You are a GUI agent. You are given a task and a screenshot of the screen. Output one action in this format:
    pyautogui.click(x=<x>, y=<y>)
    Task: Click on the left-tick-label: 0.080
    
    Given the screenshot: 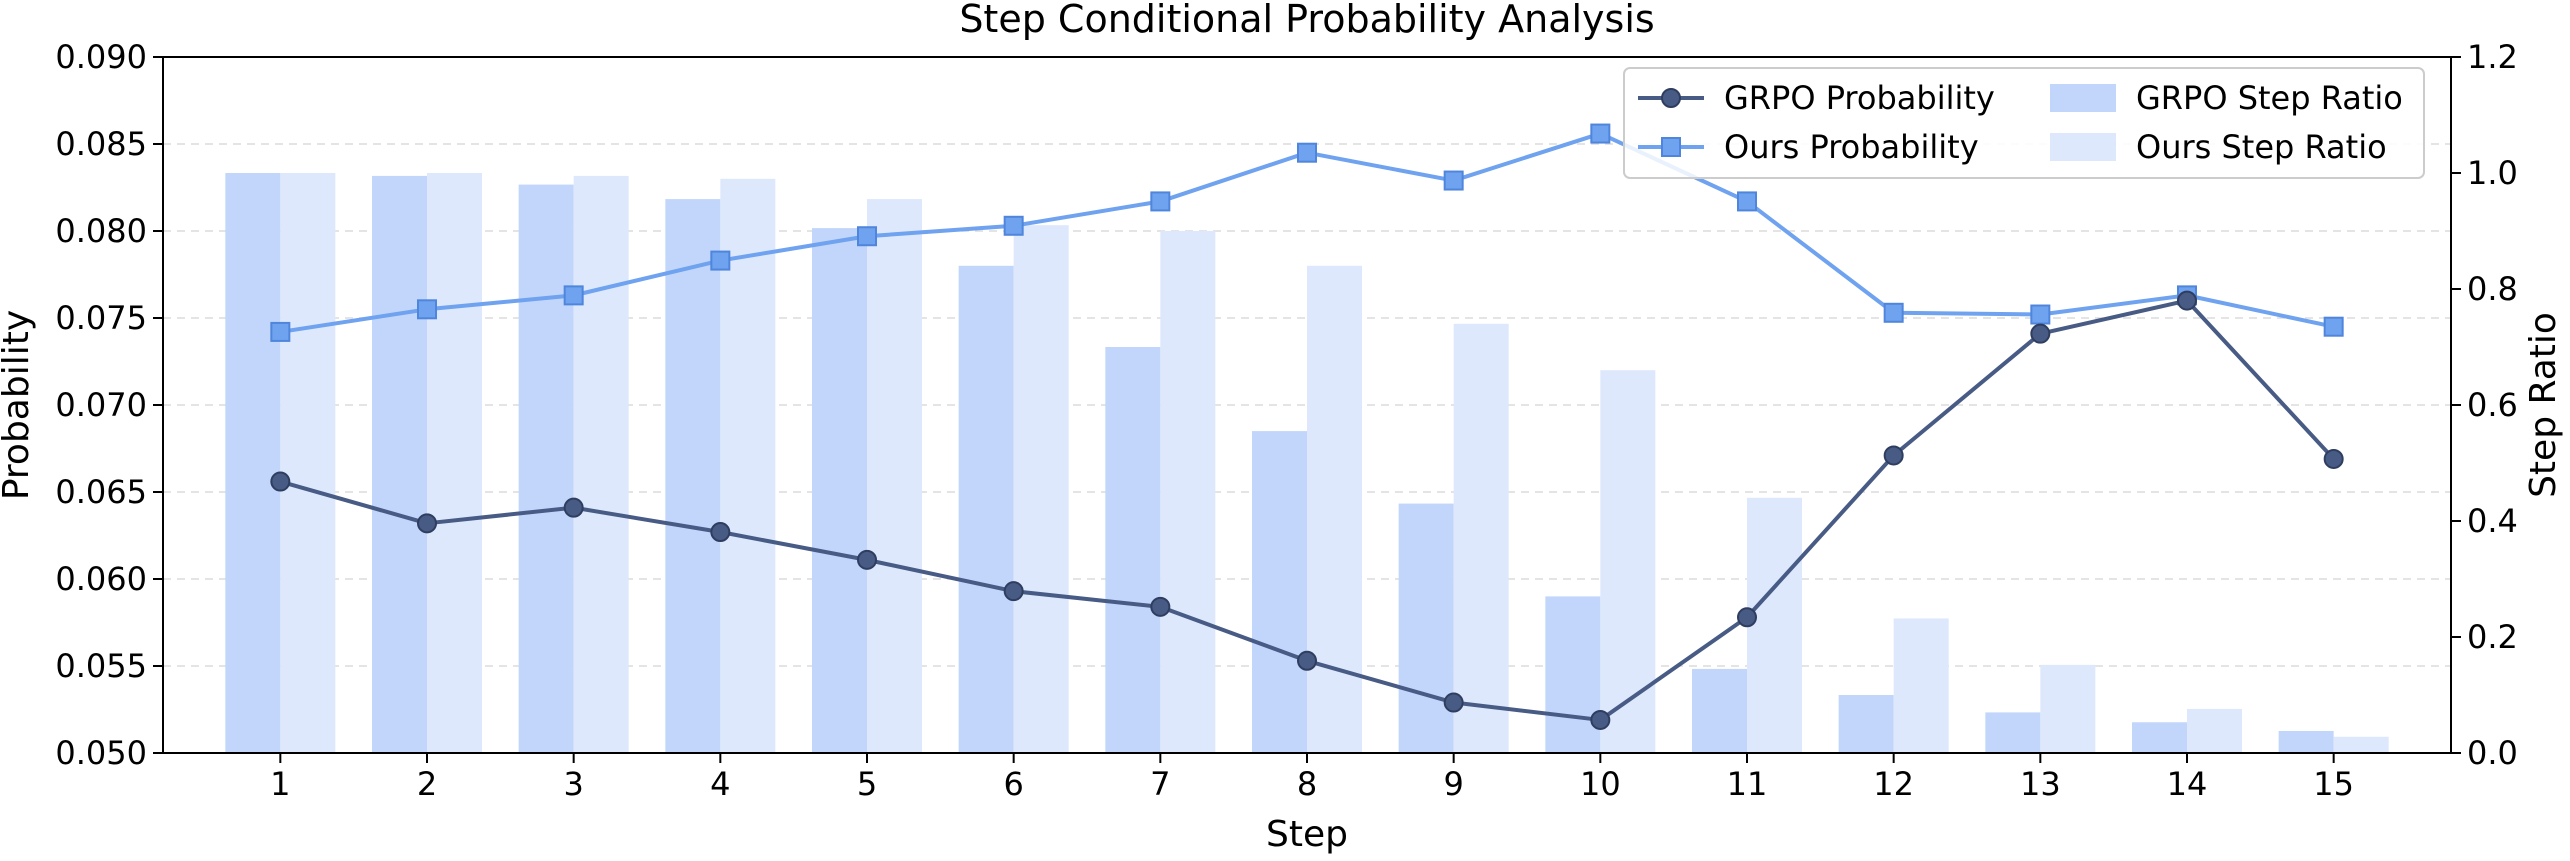 What is the action you would take?
    pyautogui.click(x=101, y=231)
    